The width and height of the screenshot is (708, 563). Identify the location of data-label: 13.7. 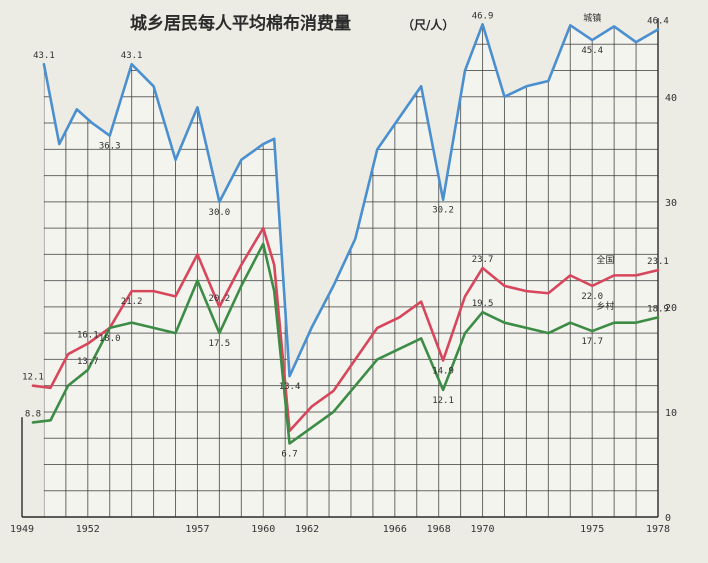
(88, 362).